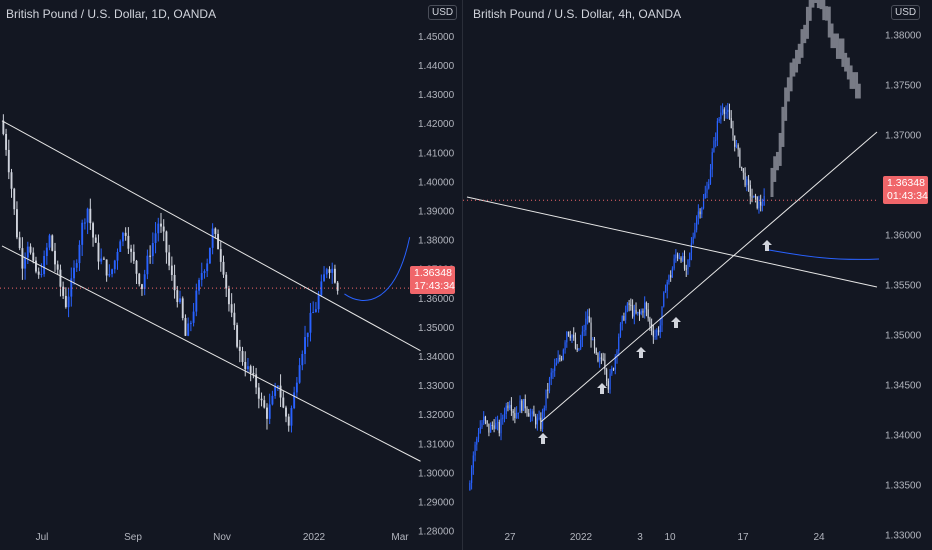 This screenshot has height=550, width=932. What do you see at coordinates (133, 537) in the screenshot?
I see `x-tick-label: Sep` at bounding box center [133, 537].